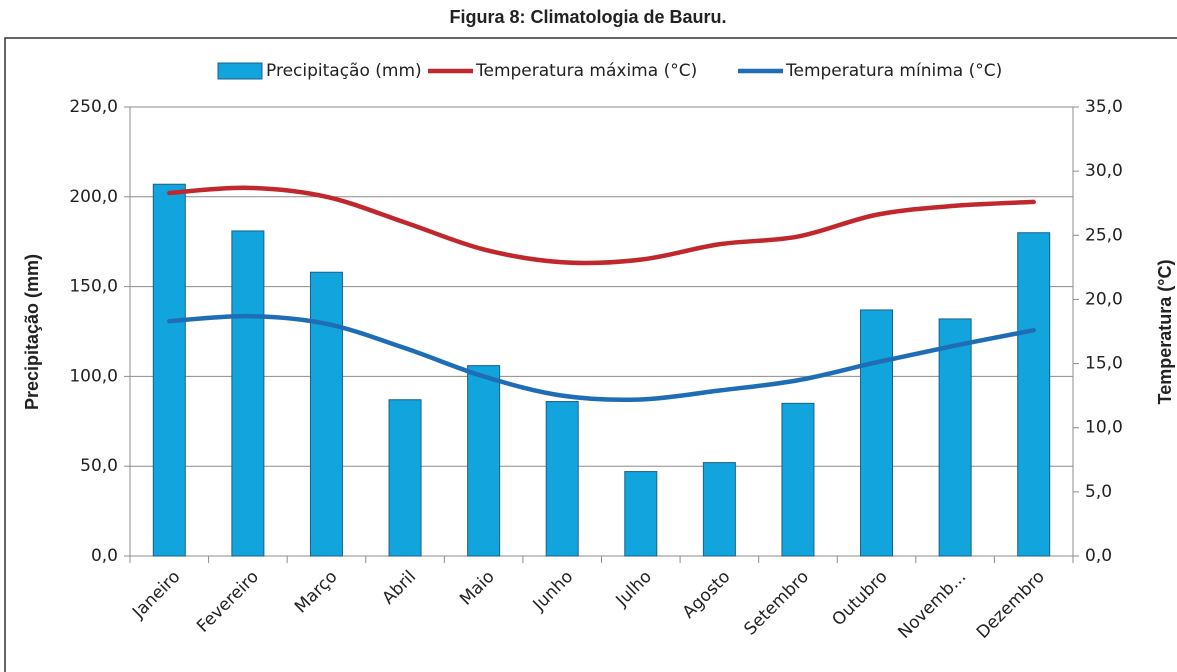 Image resolution: width=1177 pixels, height=672 pixels. I want to click on y2-tick-label: 20,0, so click(1104, 299).